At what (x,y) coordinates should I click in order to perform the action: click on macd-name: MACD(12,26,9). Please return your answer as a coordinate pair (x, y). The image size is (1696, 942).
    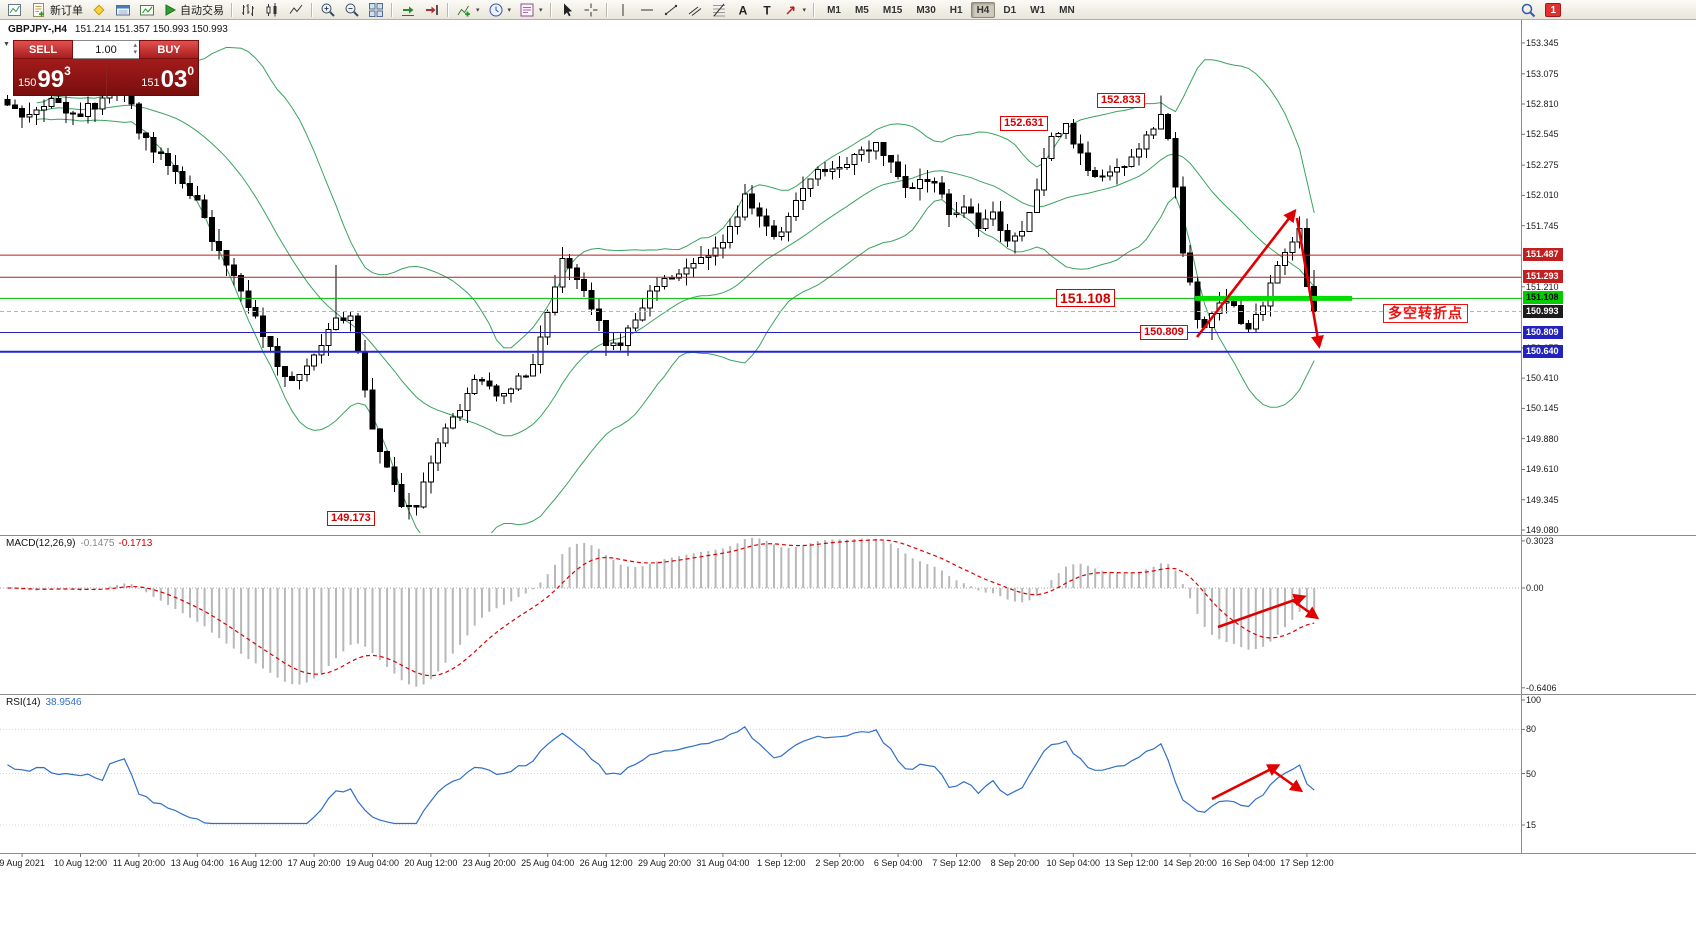
    Looking at the image, I should click on (41, 543).